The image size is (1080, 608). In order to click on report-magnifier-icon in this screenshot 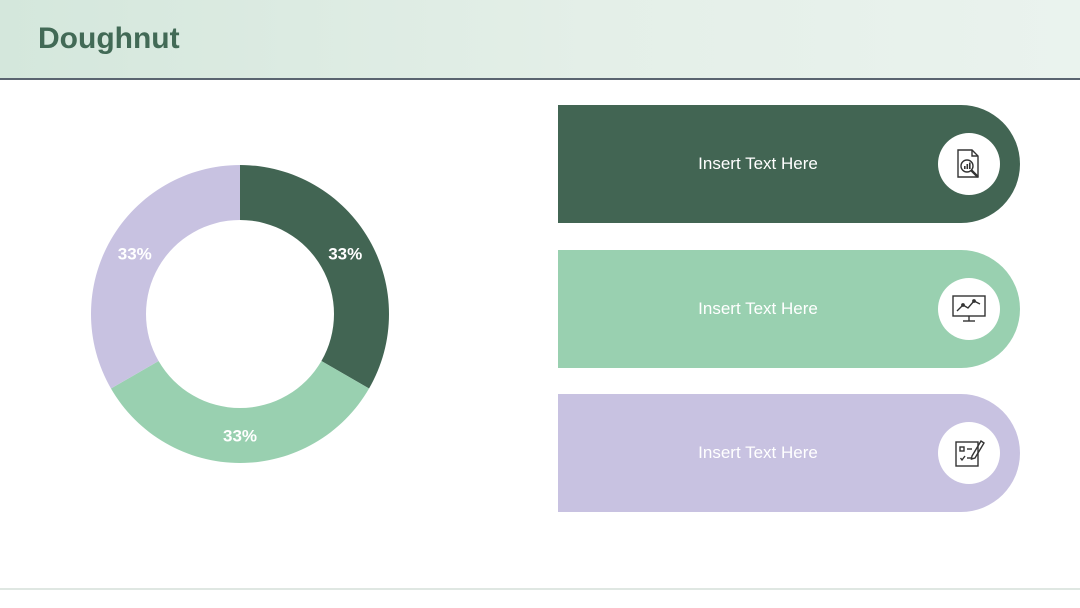, I will do `click(968, 163)`.